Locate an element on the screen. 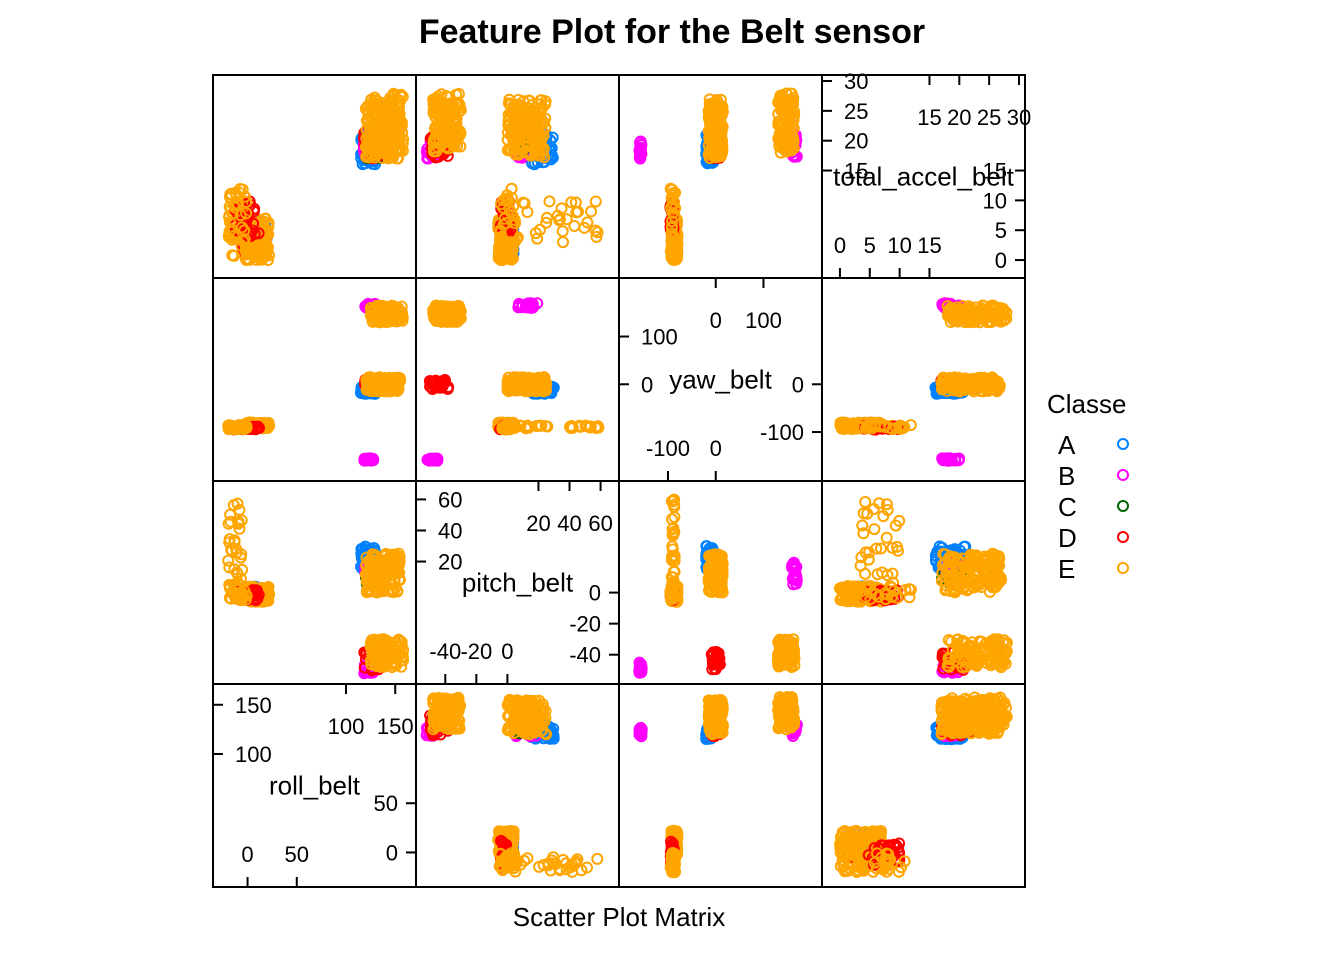 The width and height of the screenshot is (1344, 960). panel-r0-c1 is located at coordinates (517, 176).